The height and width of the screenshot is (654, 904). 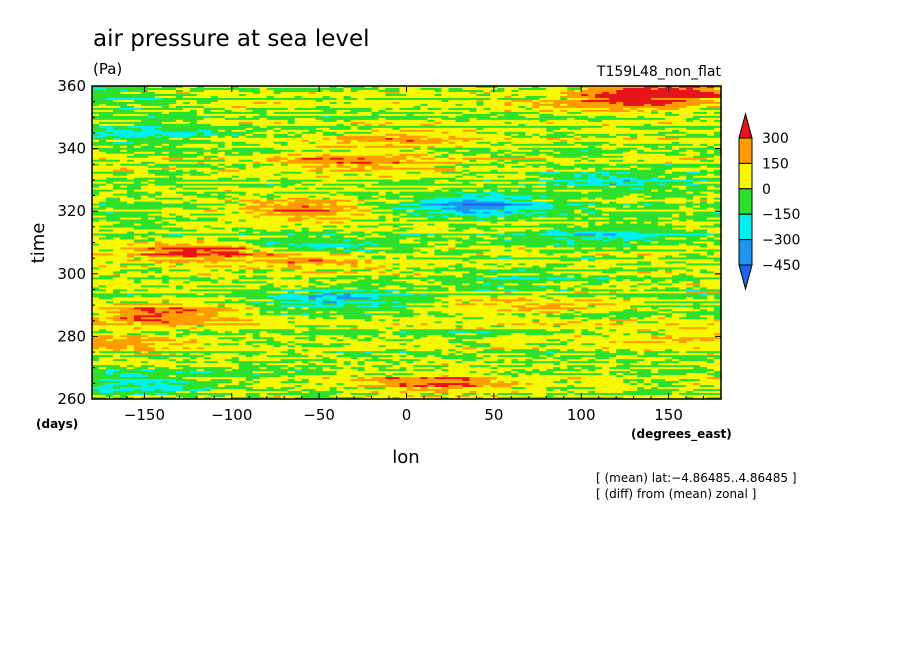 What do you see at coordinates (231, 39) in the screenshot?
I see `chart-title: air pressure at sea level` at bounding box center [231, 39].